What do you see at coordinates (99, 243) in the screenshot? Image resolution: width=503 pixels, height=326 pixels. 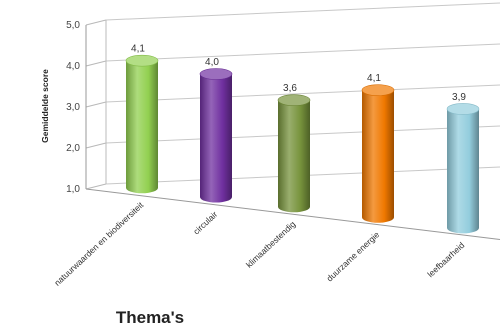 I see `category-label: natuurwaarden en biodiversiteit` at bounding box center [99, 243].